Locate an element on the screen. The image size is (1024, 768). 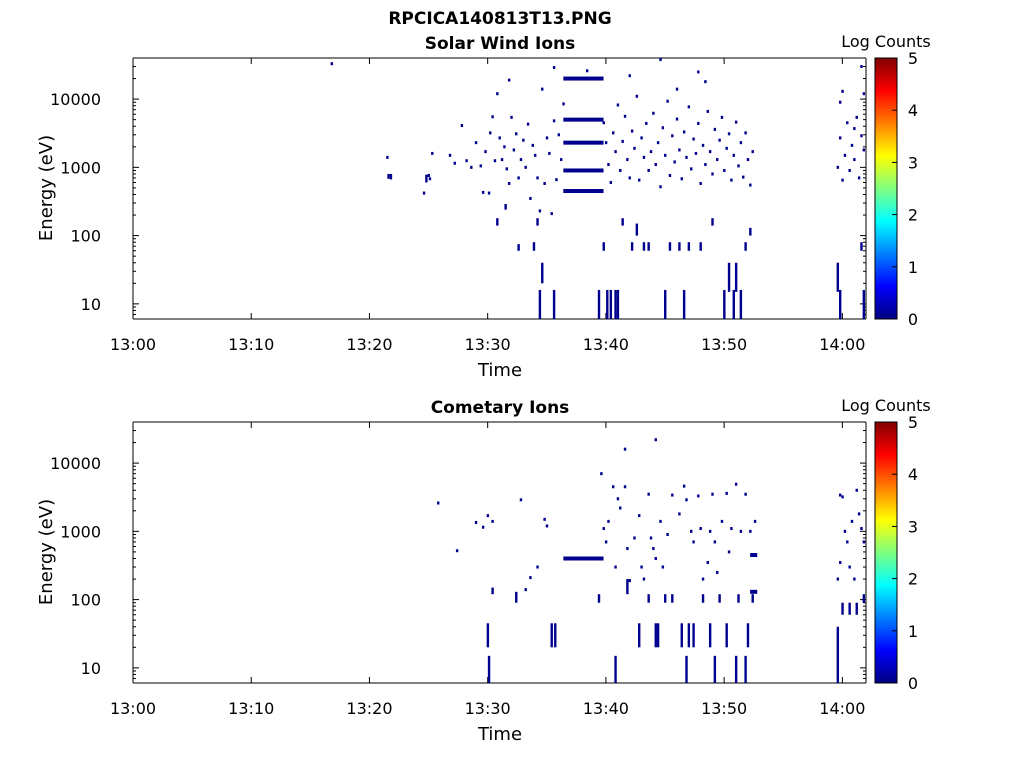
colorbar-tick-label: 0 is located at coordinates (913, 319).